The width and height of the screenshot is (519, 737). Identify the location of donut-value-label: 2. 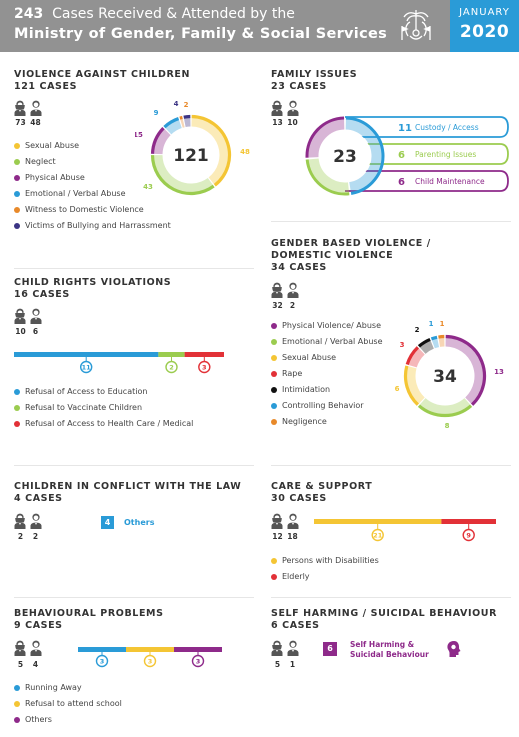
(186, 105).